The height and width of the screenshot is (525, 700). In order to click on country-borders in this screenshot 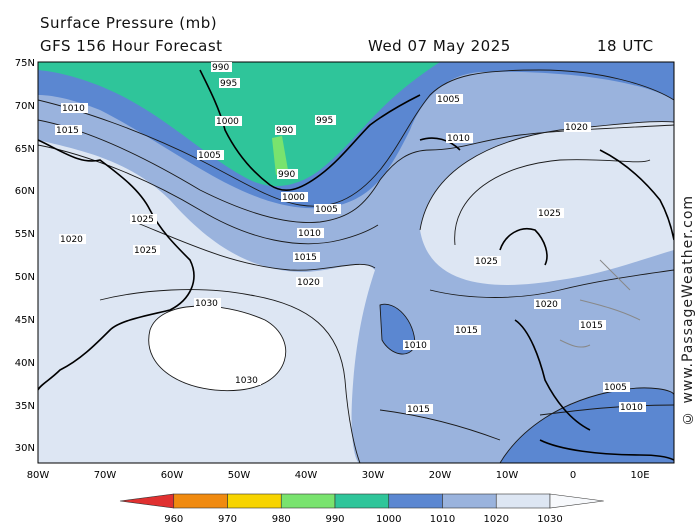, I will do `click(600, 303)`.